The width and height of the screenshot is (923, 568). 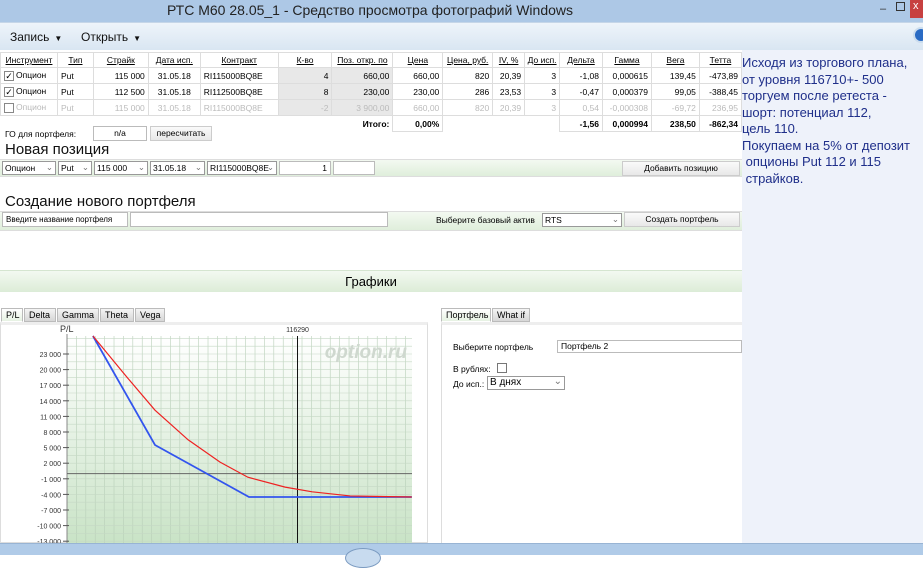 What do you see at coordinates (12, 315) in the screenshot?
I see `tab-pl: P/L` at bounding box center [12, 315].